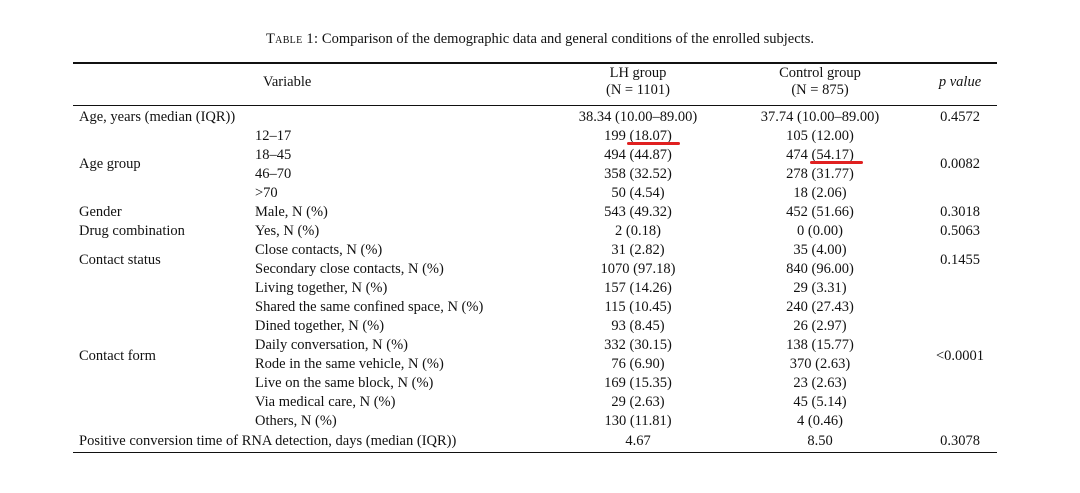 The width and height of the screenshot is (1080, 493). What do you see at coordinates (960, 231) in the screenshot?
I see `cell-p-value: 0.5063` at bounding box center [960, 231].